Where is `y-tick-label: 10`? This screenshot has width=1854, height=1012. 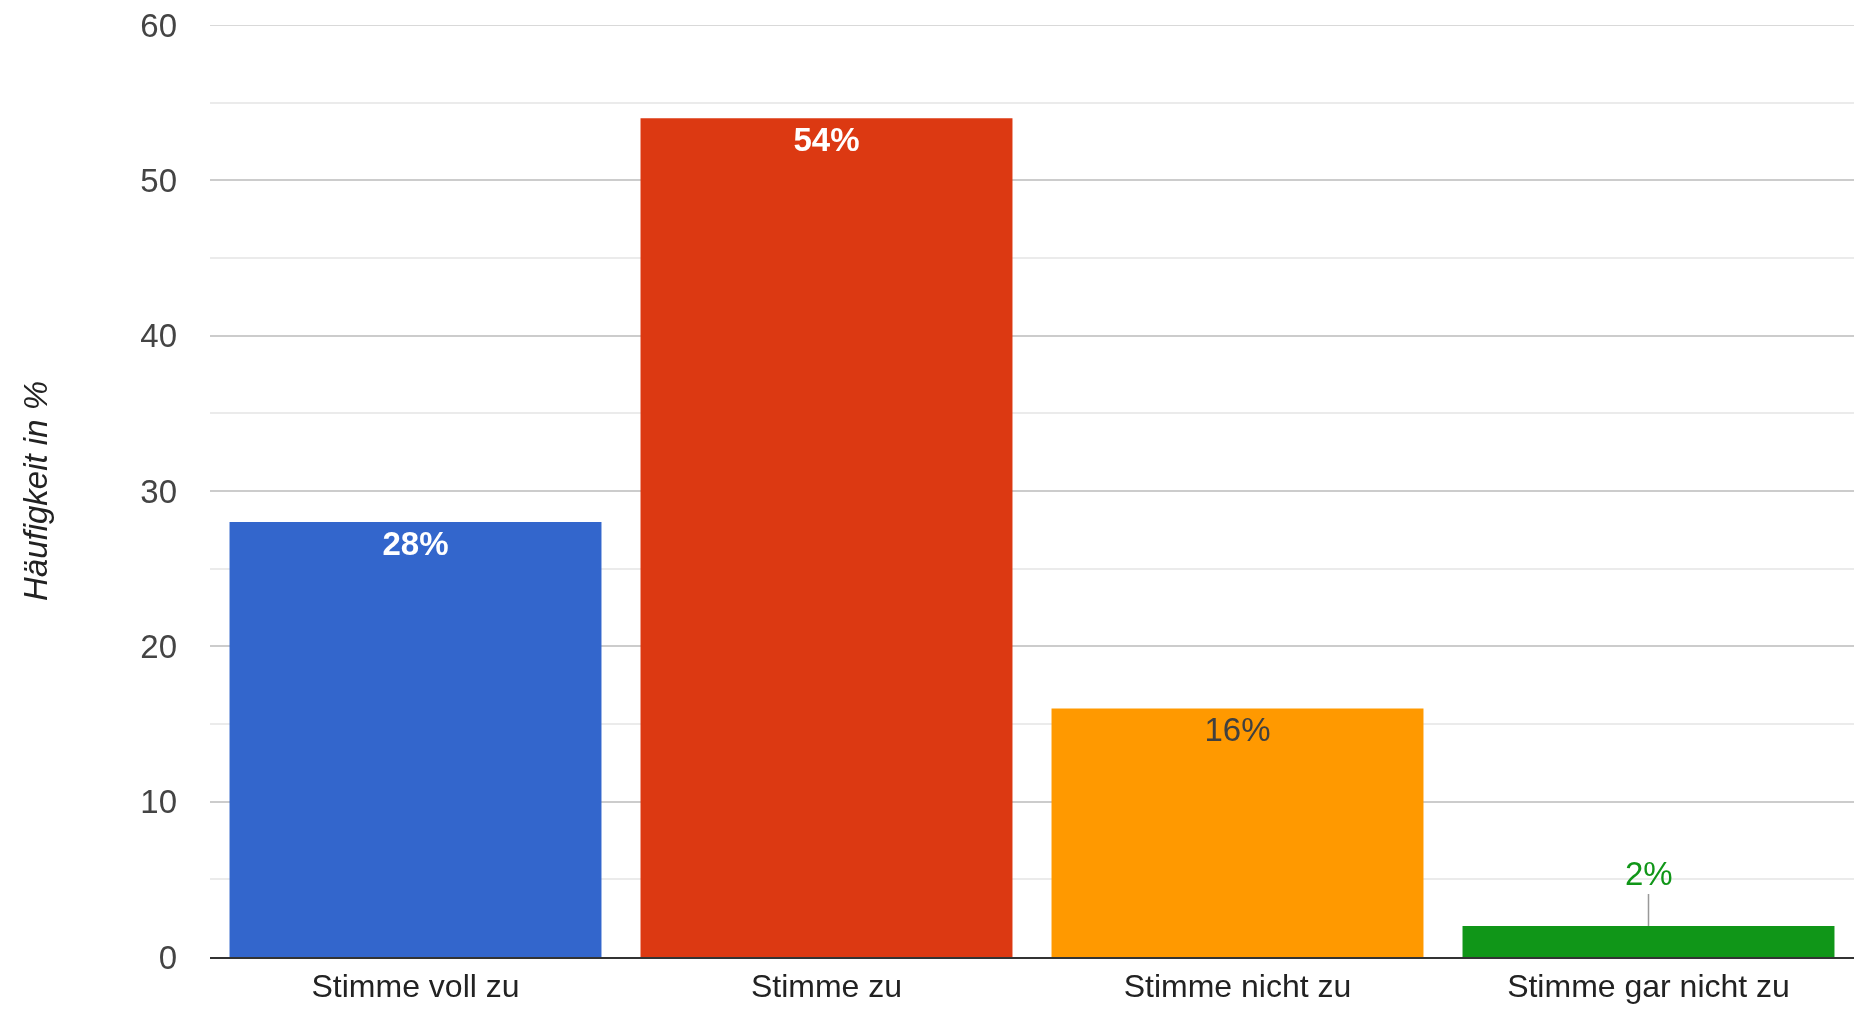 y-tick-label: 10 is located at coordinates (158, 802).